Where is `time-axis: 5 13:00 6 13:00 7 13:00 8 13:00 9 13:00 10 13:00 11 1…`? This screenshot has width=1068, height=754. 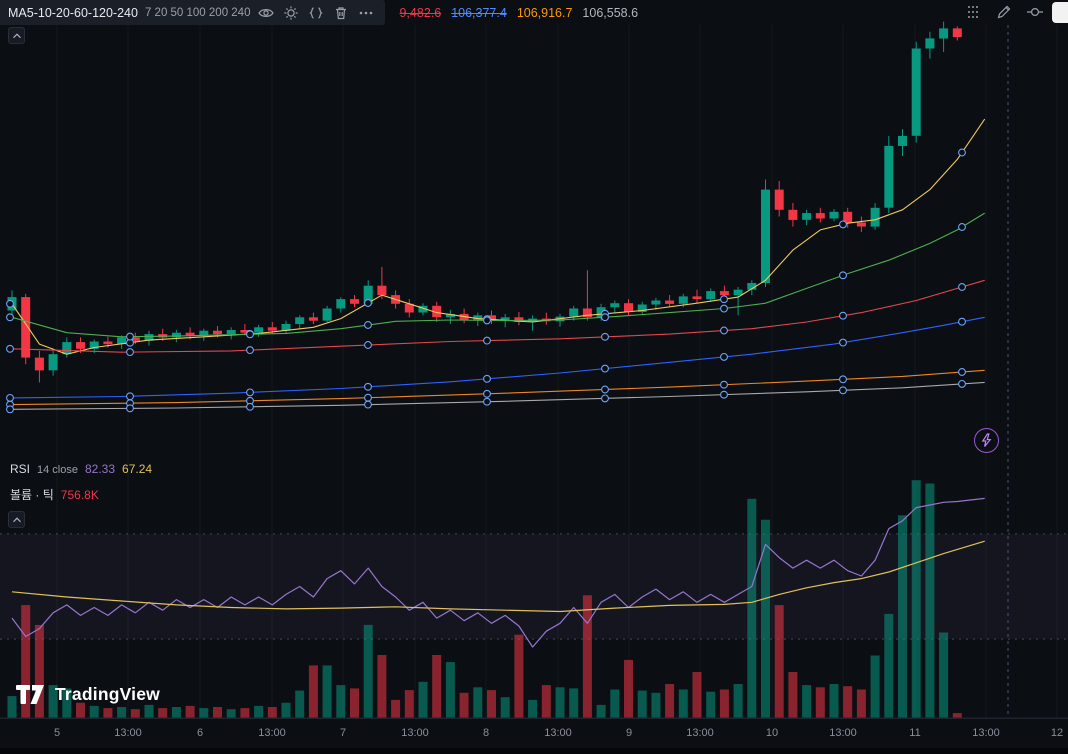
time-axis: 5 13:00 6 13:00 7 13:00 8 13:00 9 13:00 10 13:00 11 1… is located at coordinates (534, 733).